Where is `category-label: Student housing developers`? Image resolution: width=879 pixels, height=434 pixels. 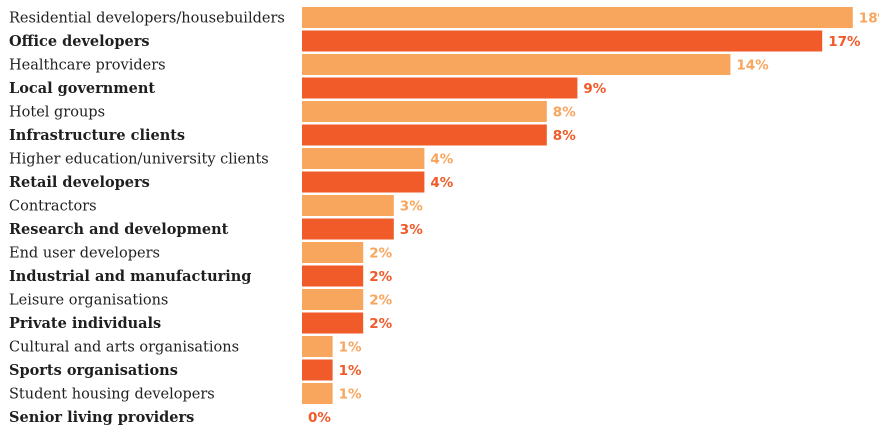 category-label: Student housing developers is located at coordinates (112, 395).